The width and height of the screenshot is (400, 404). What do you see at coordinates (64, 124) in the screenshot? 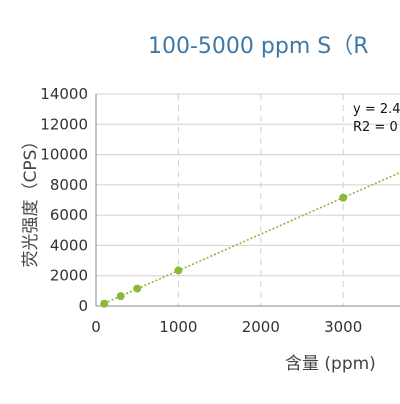
I see `y-tick-label: 12000` at bounding box center [64, 124].